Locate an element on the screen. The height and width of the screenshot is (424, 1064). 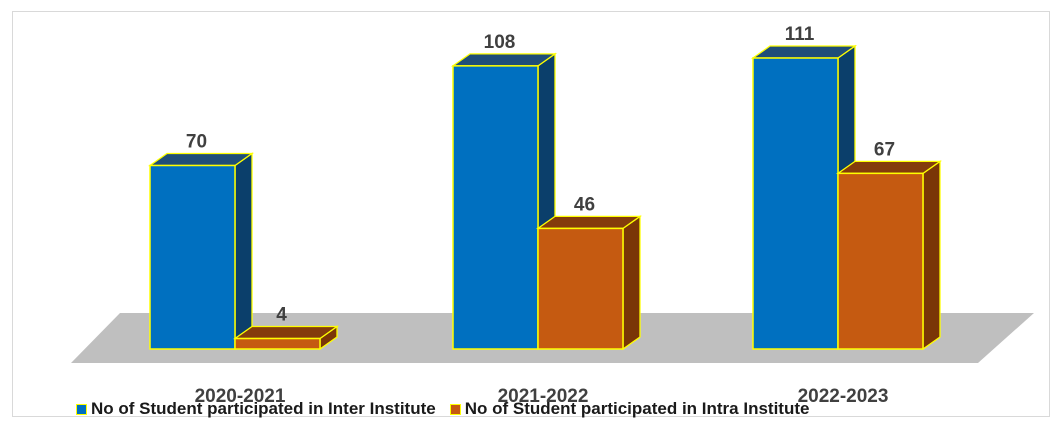
bar-2020-2021-s1-top is located at coordinates (286, 332).